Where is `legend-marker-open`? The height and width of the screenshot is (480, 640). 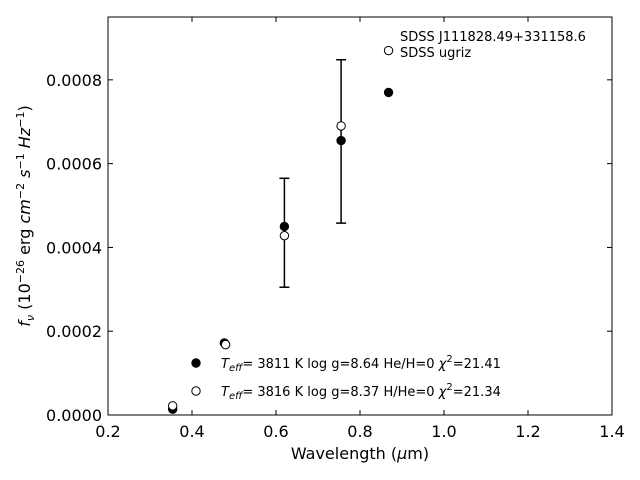
legend-marker-open is located at coordinates (196, 391).